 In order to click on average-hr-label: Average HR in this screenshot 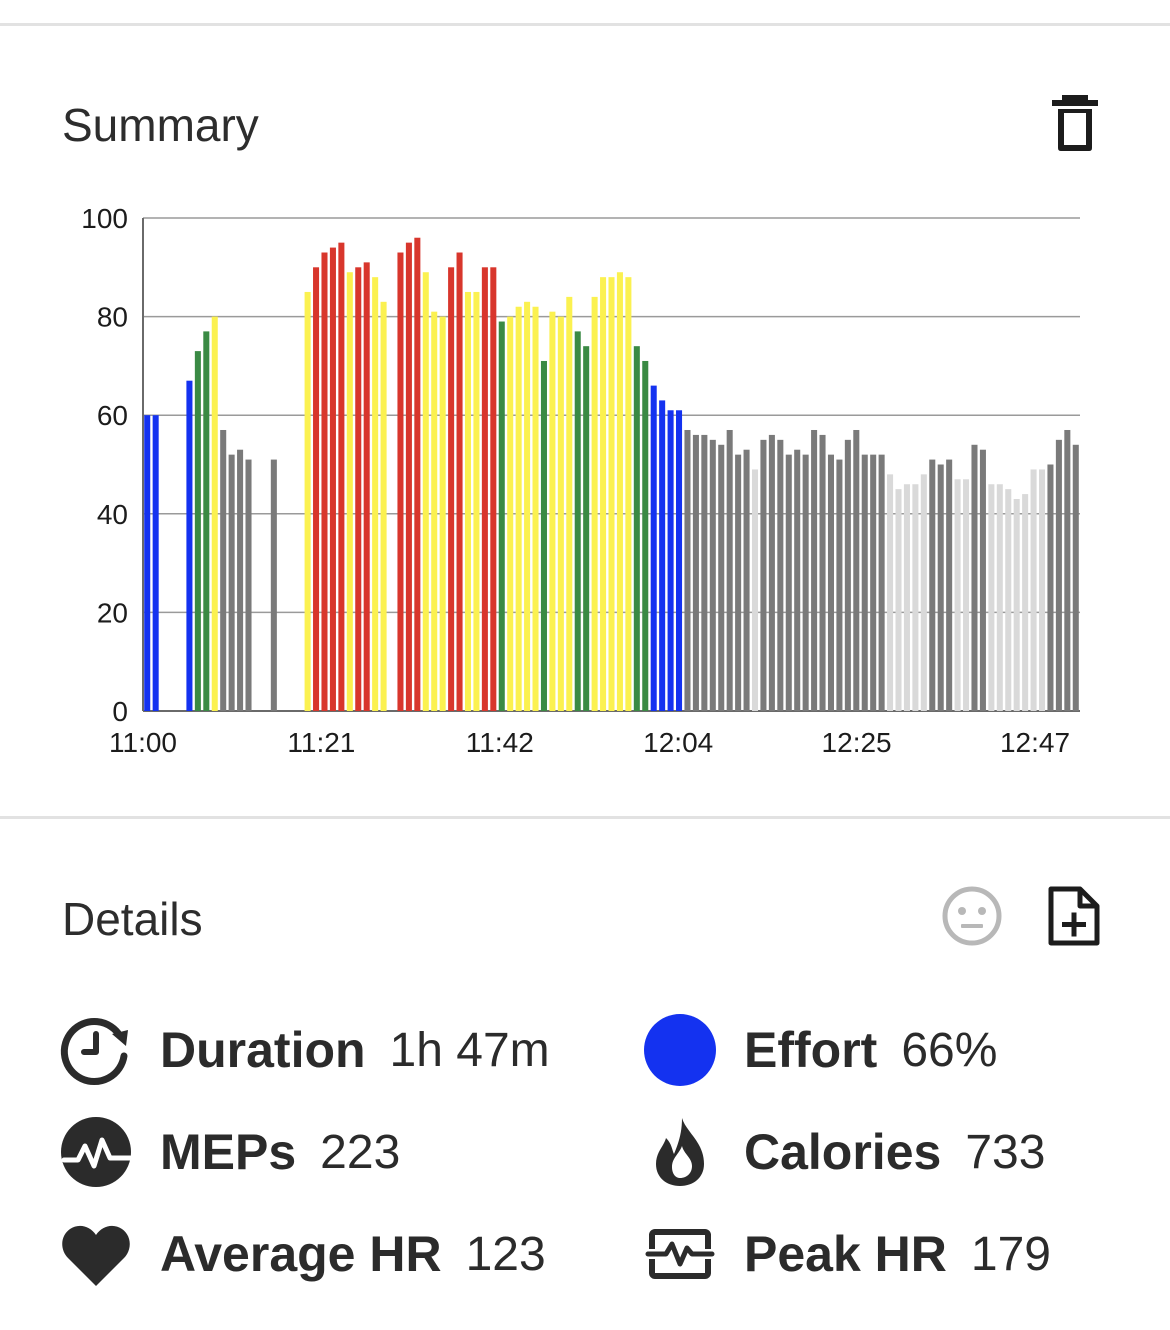, I will do `click(301, 1254)`.